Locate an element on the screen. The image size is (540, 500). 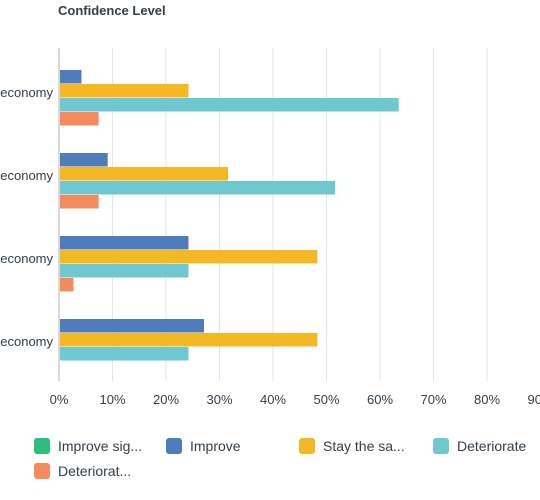
legend-item: Deteriorate is located at coordinates (479, 446).